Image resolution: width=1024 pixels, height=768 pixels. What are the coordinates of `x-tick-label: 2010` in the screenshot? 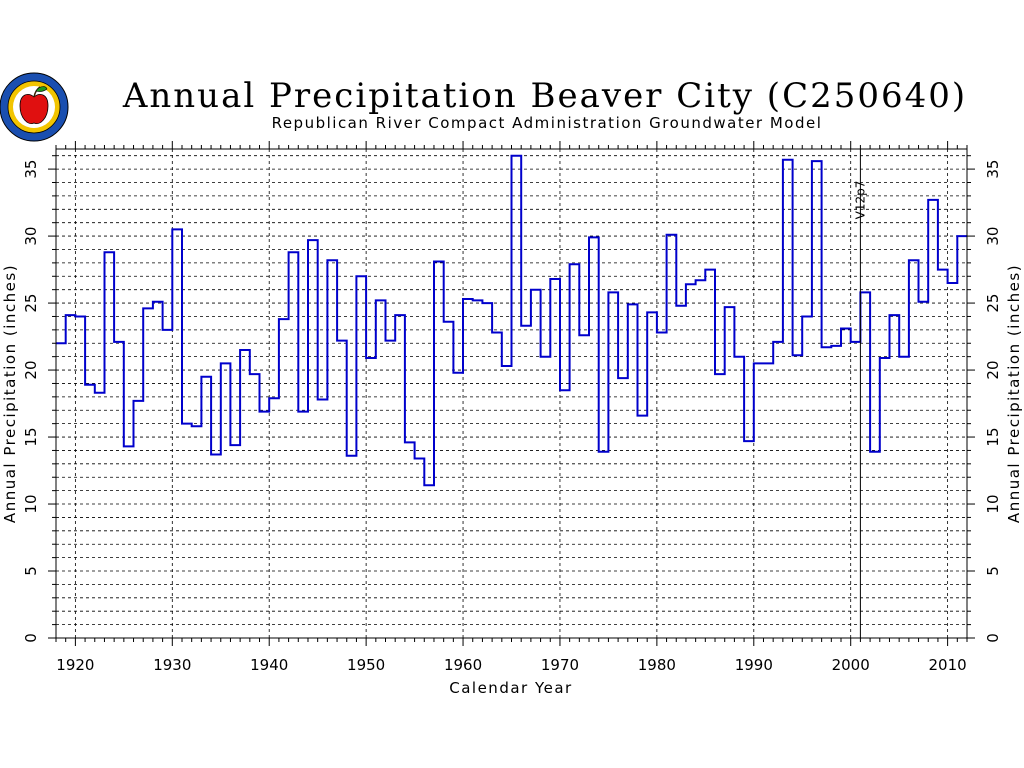 It's located at (948, 665).